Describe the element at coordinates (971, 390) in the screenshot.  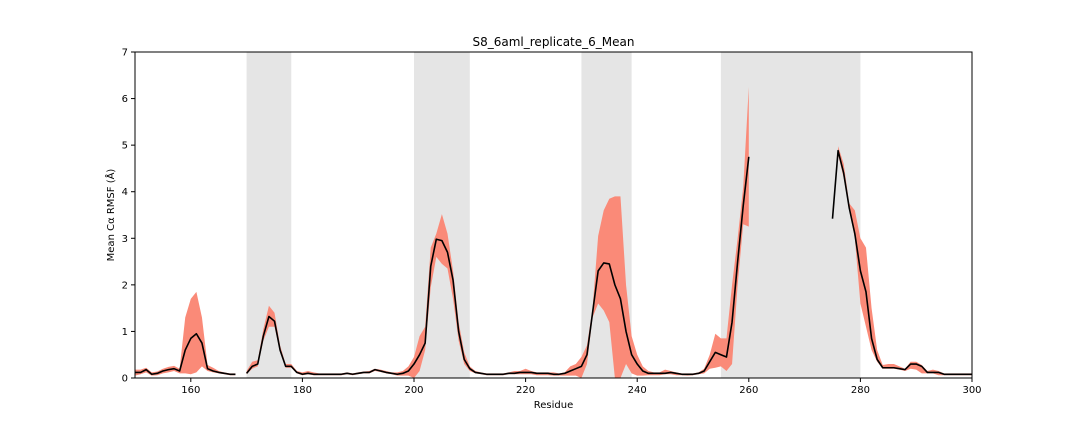
I see `x-tick-label: 300` at that location.